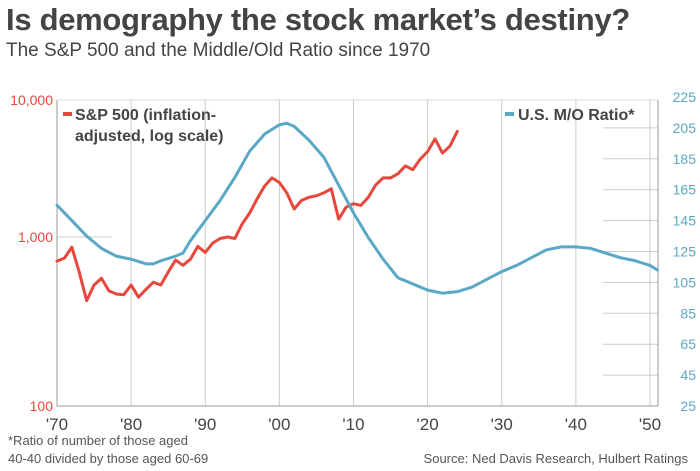 The width and height of the screenshot is (700, 471). Describe the element at coordinates (353, 424) in the screenshot. I see `x-tick-label: '10` at that location.